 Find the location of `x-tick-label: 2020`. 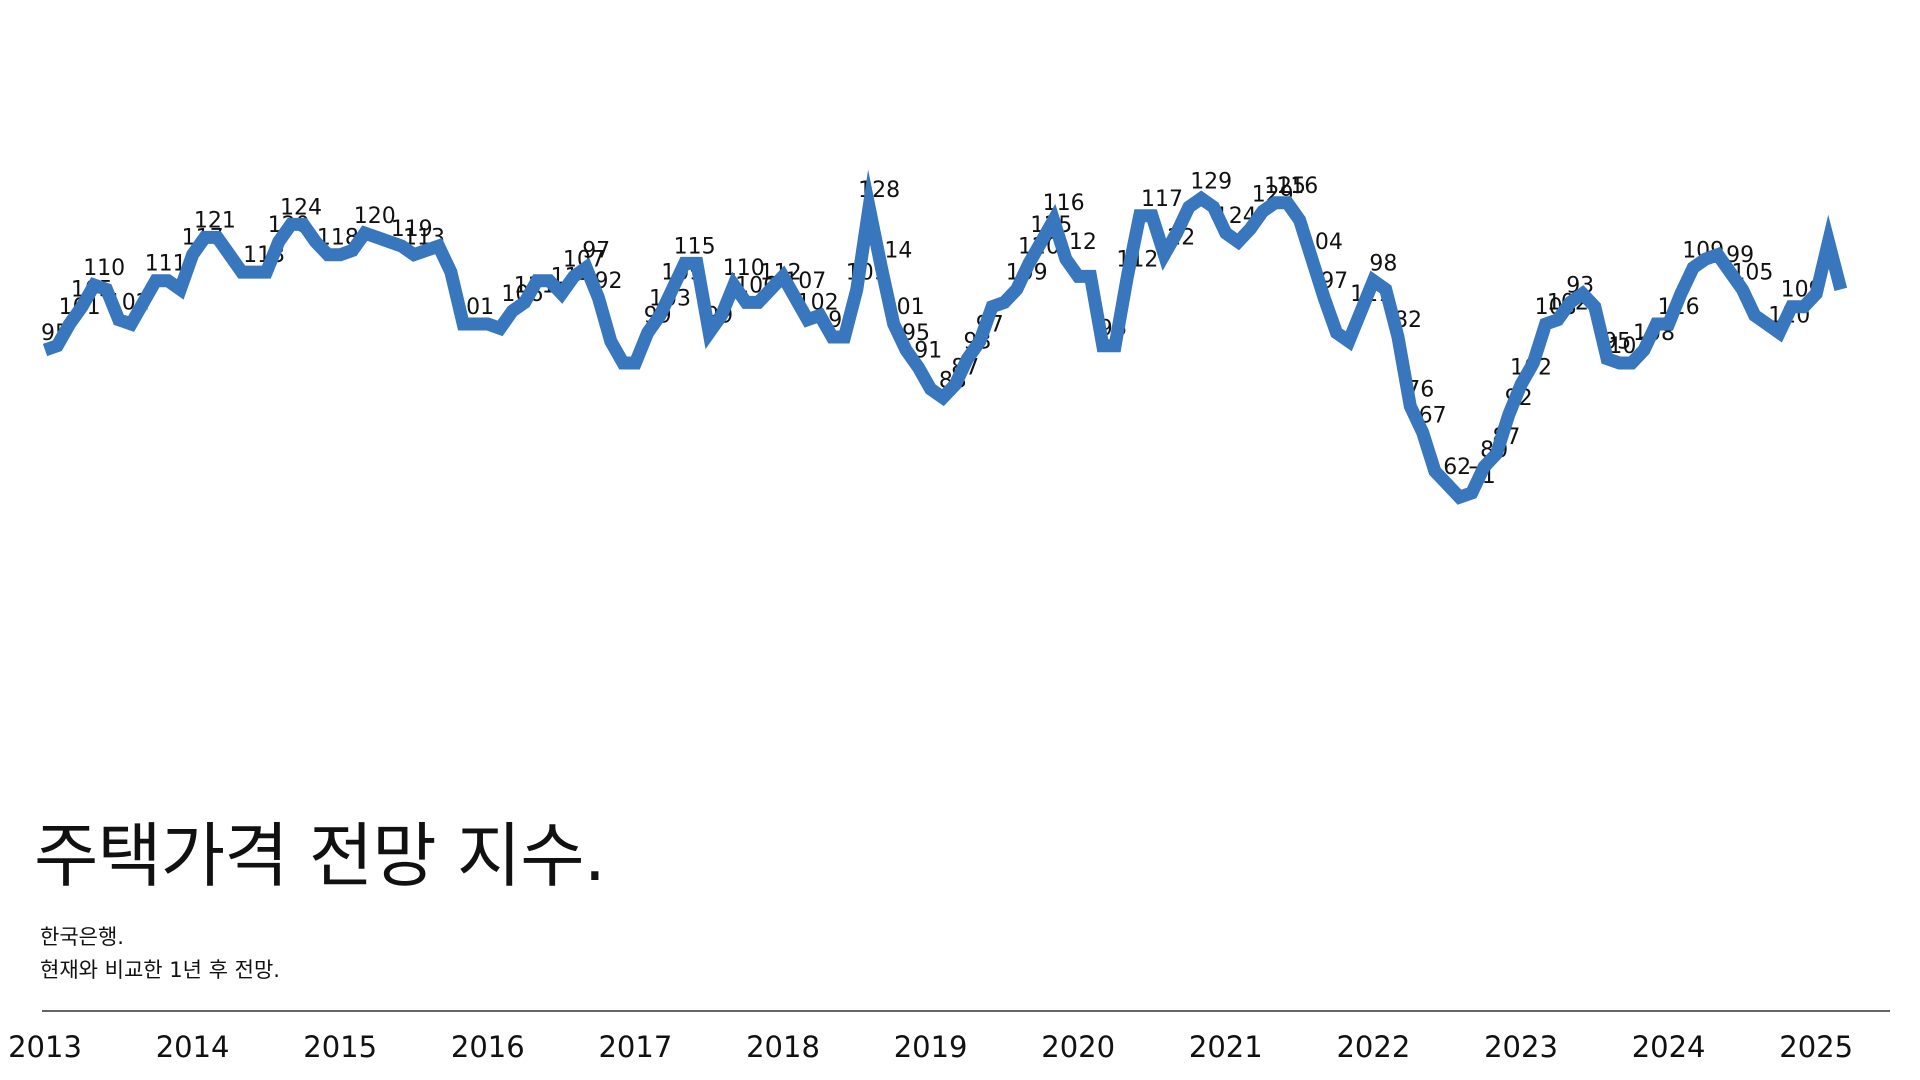

x-tick-label: 2020 is located at coordinates (1078, 1047).